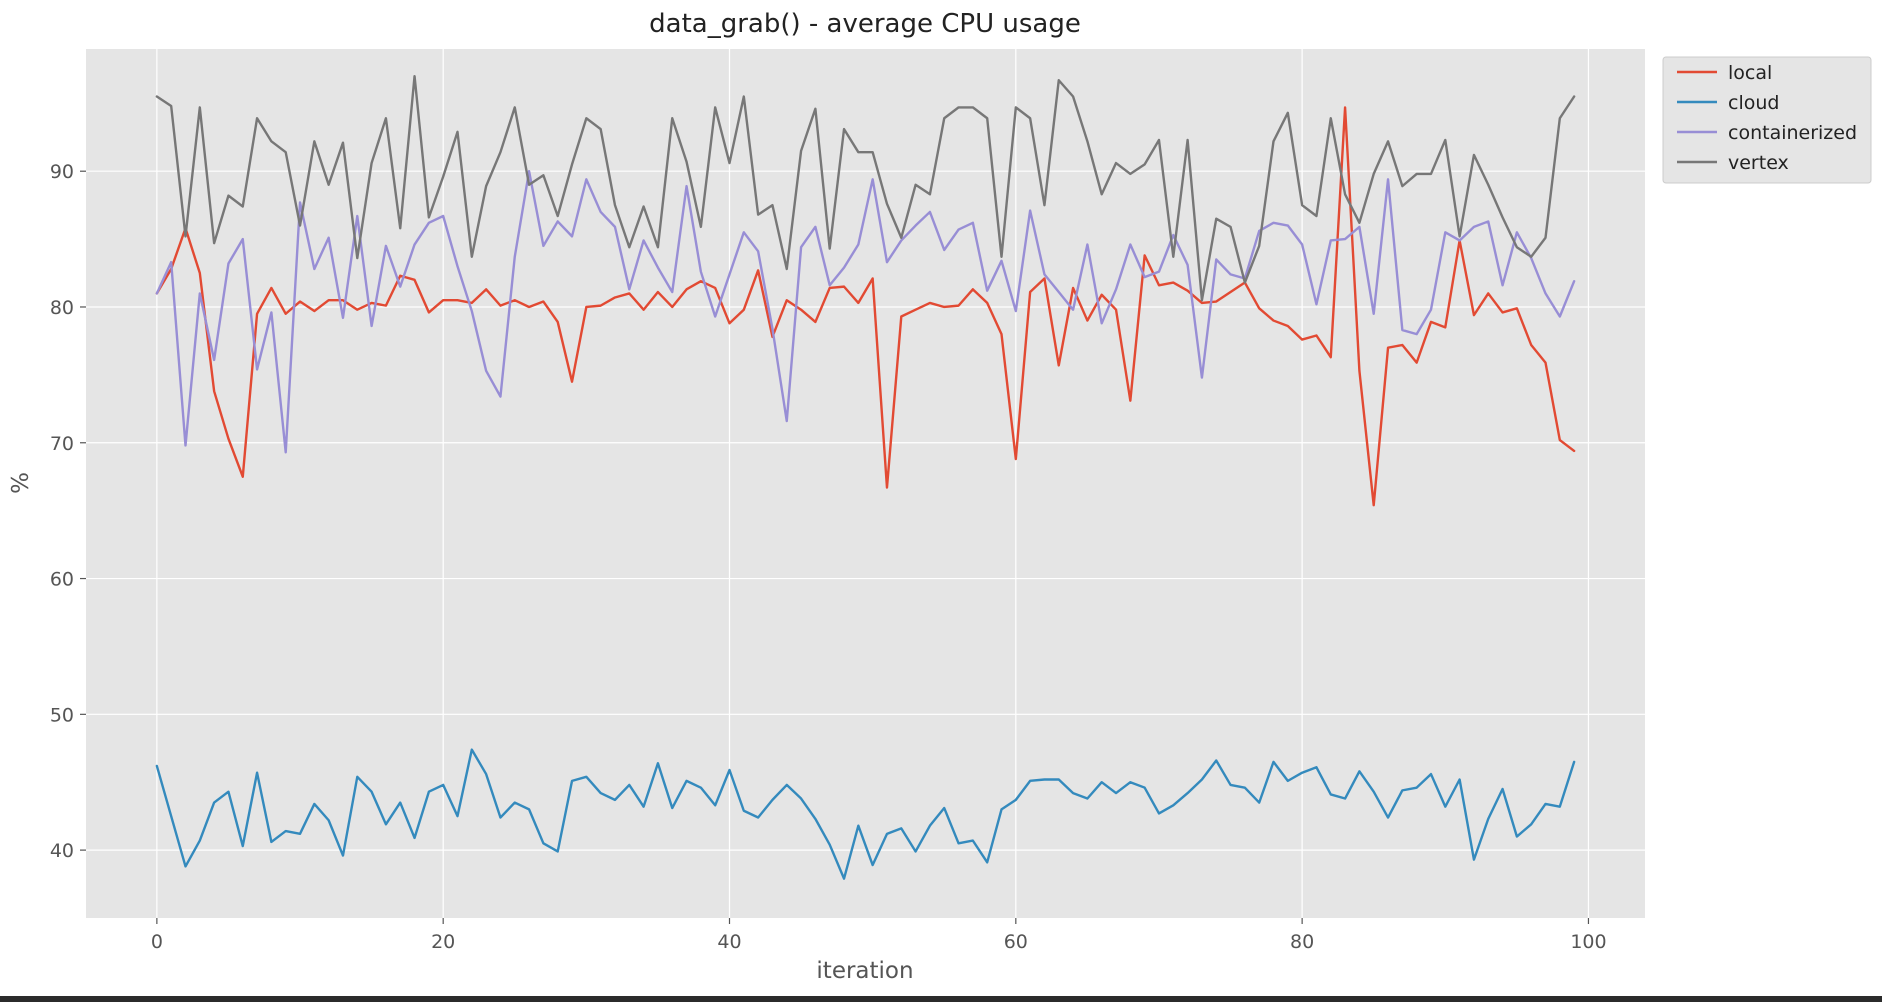 Image resolution: width=1882 pixels, height=1006 pixels. Describe the element at coordinates (729, 942) in the screenshot. I see `x-tick-label: 40` at that location.